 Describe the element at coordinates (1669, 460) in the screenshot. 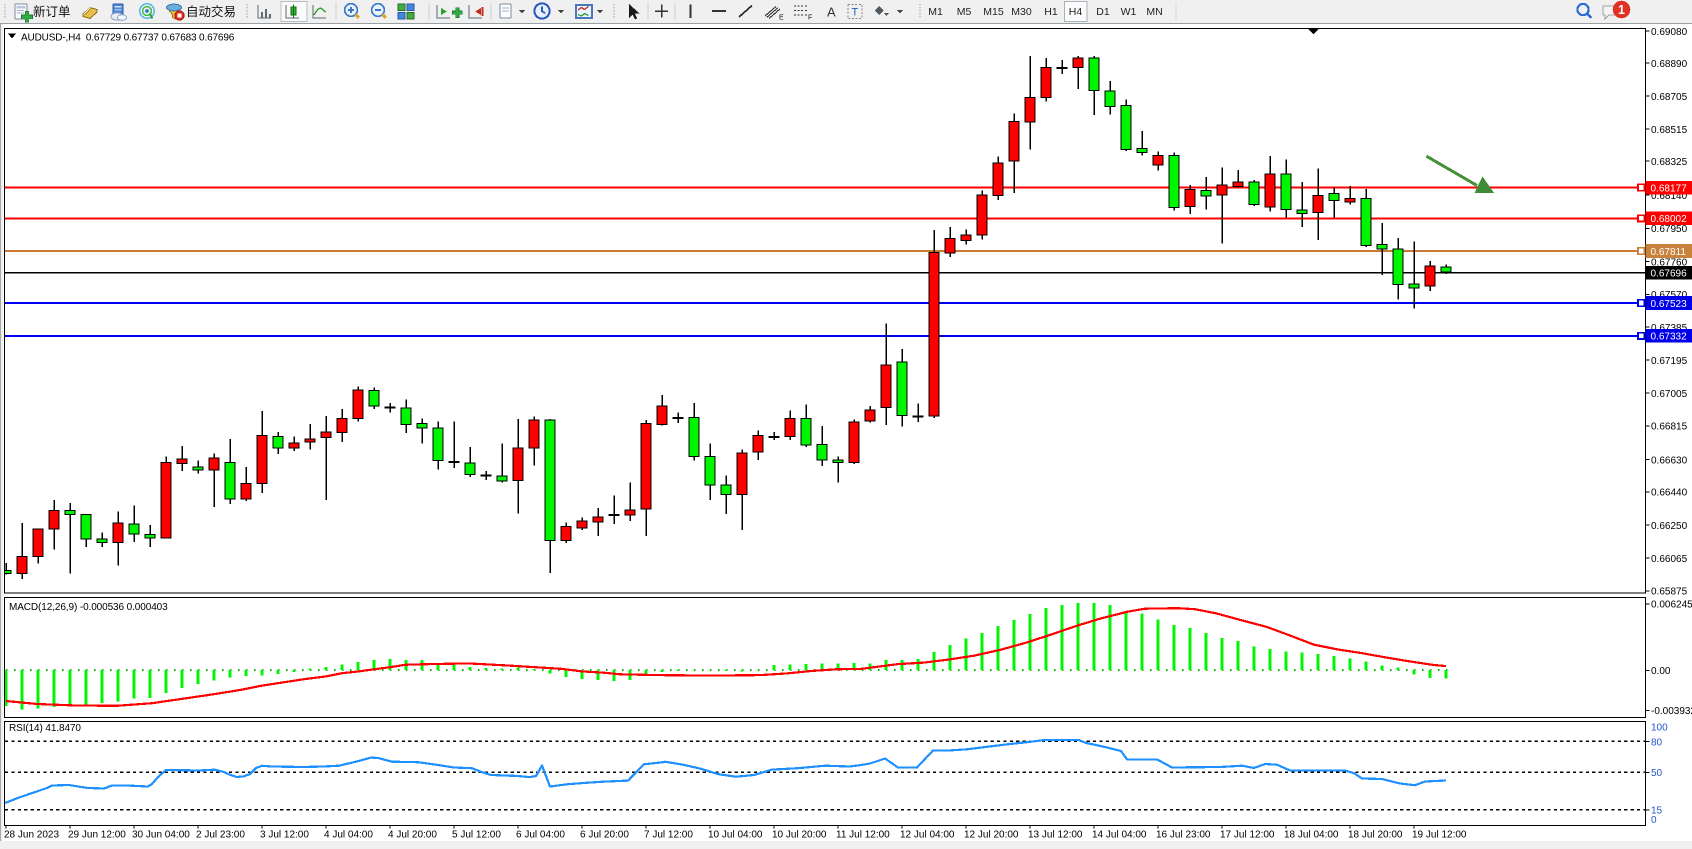

I see `svg-text: 0.66630` at that location.